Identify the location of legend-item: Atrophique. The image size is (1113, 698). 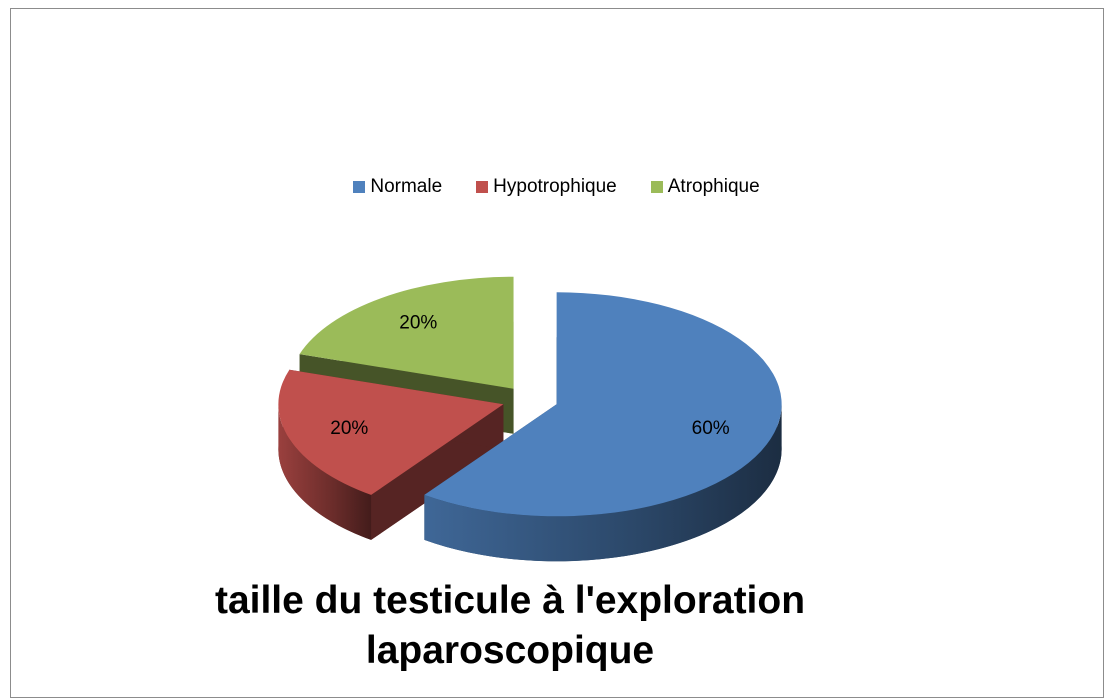
(705, 187).